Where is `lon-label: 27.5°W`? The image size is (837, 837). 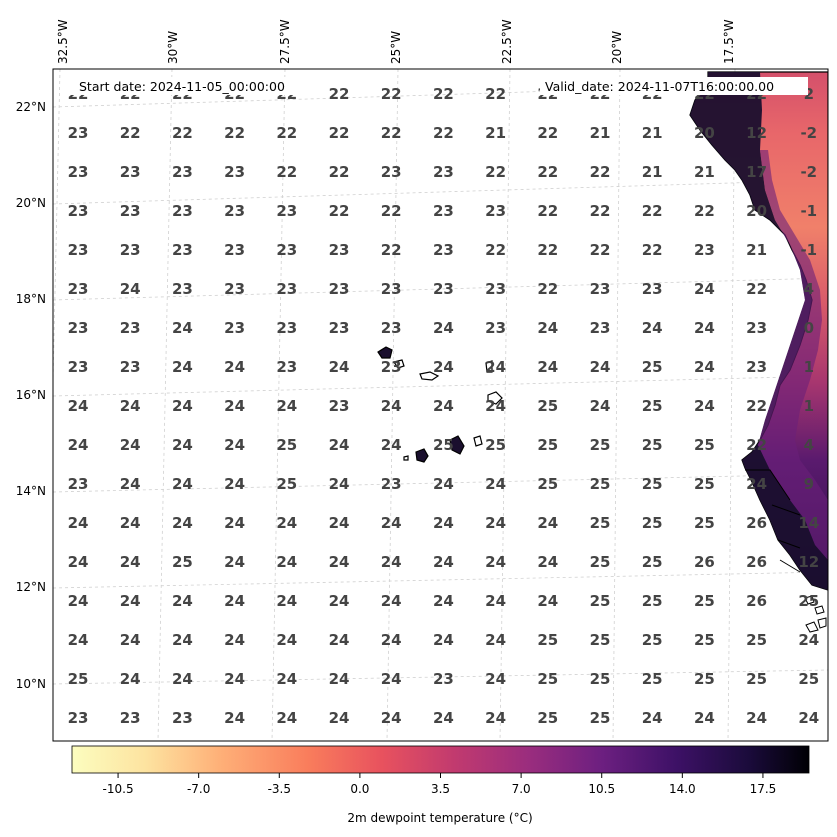 lon-label: 27.5°W is located at coordinates (285, 41).